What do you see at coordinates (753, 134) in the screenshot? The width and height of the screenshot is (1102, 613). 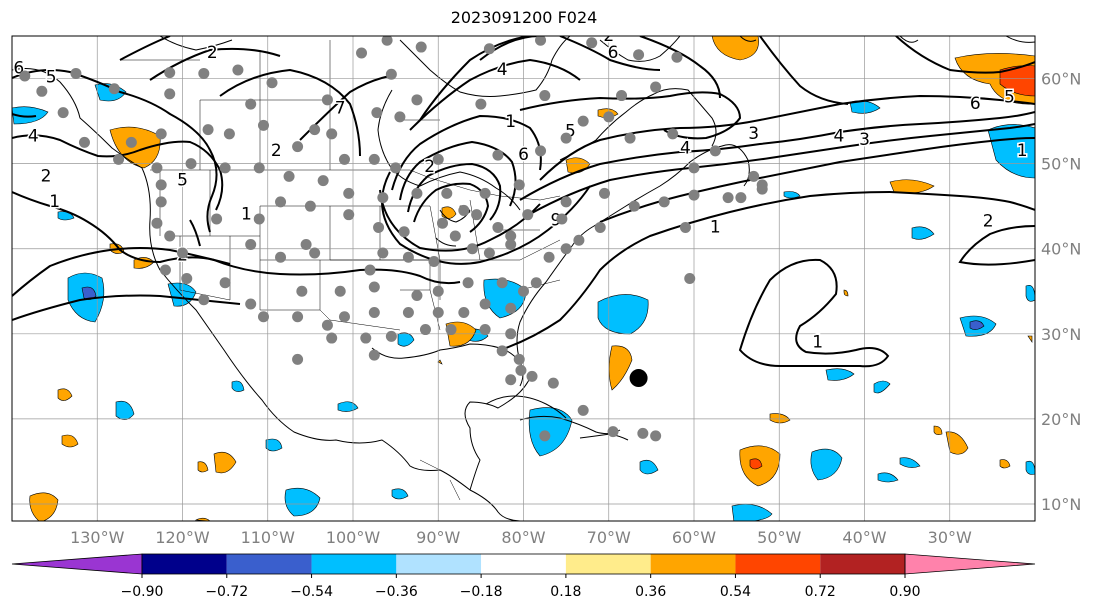 I see `contour-label: 3` at bounding box center [753, 134].